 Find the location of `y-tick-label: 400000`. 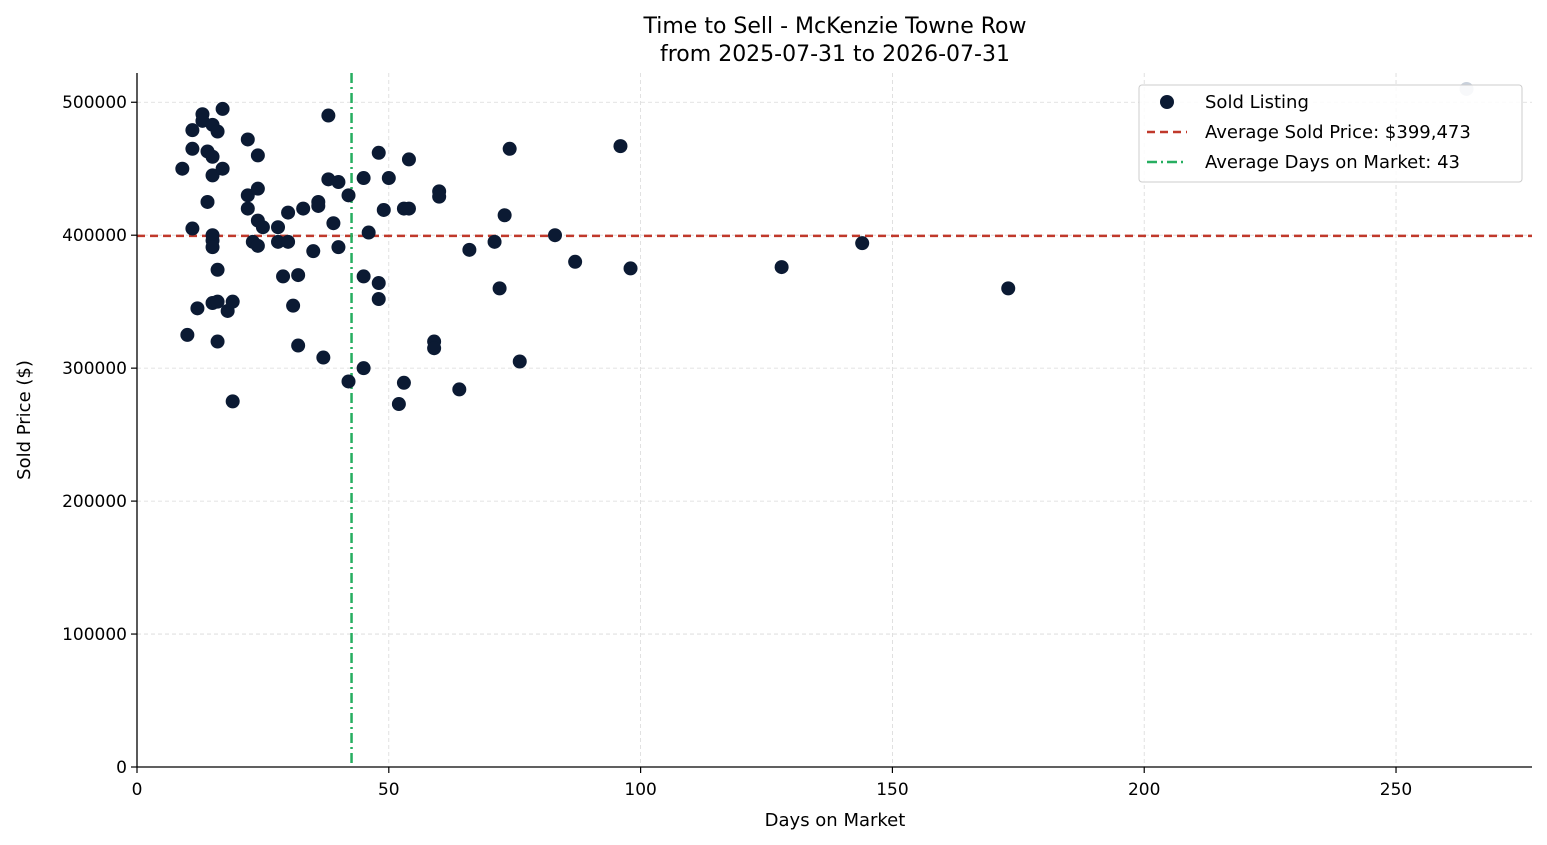

y-tick-label: 400000 is located at coordinates (94, 236).